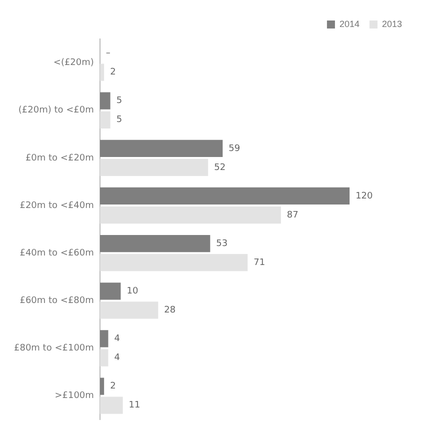 The height and width of the screenshot is (439, 440). Describe the element at coordinates (349, 23) in the screenshot. I see `legend-label: 2014` at that location.